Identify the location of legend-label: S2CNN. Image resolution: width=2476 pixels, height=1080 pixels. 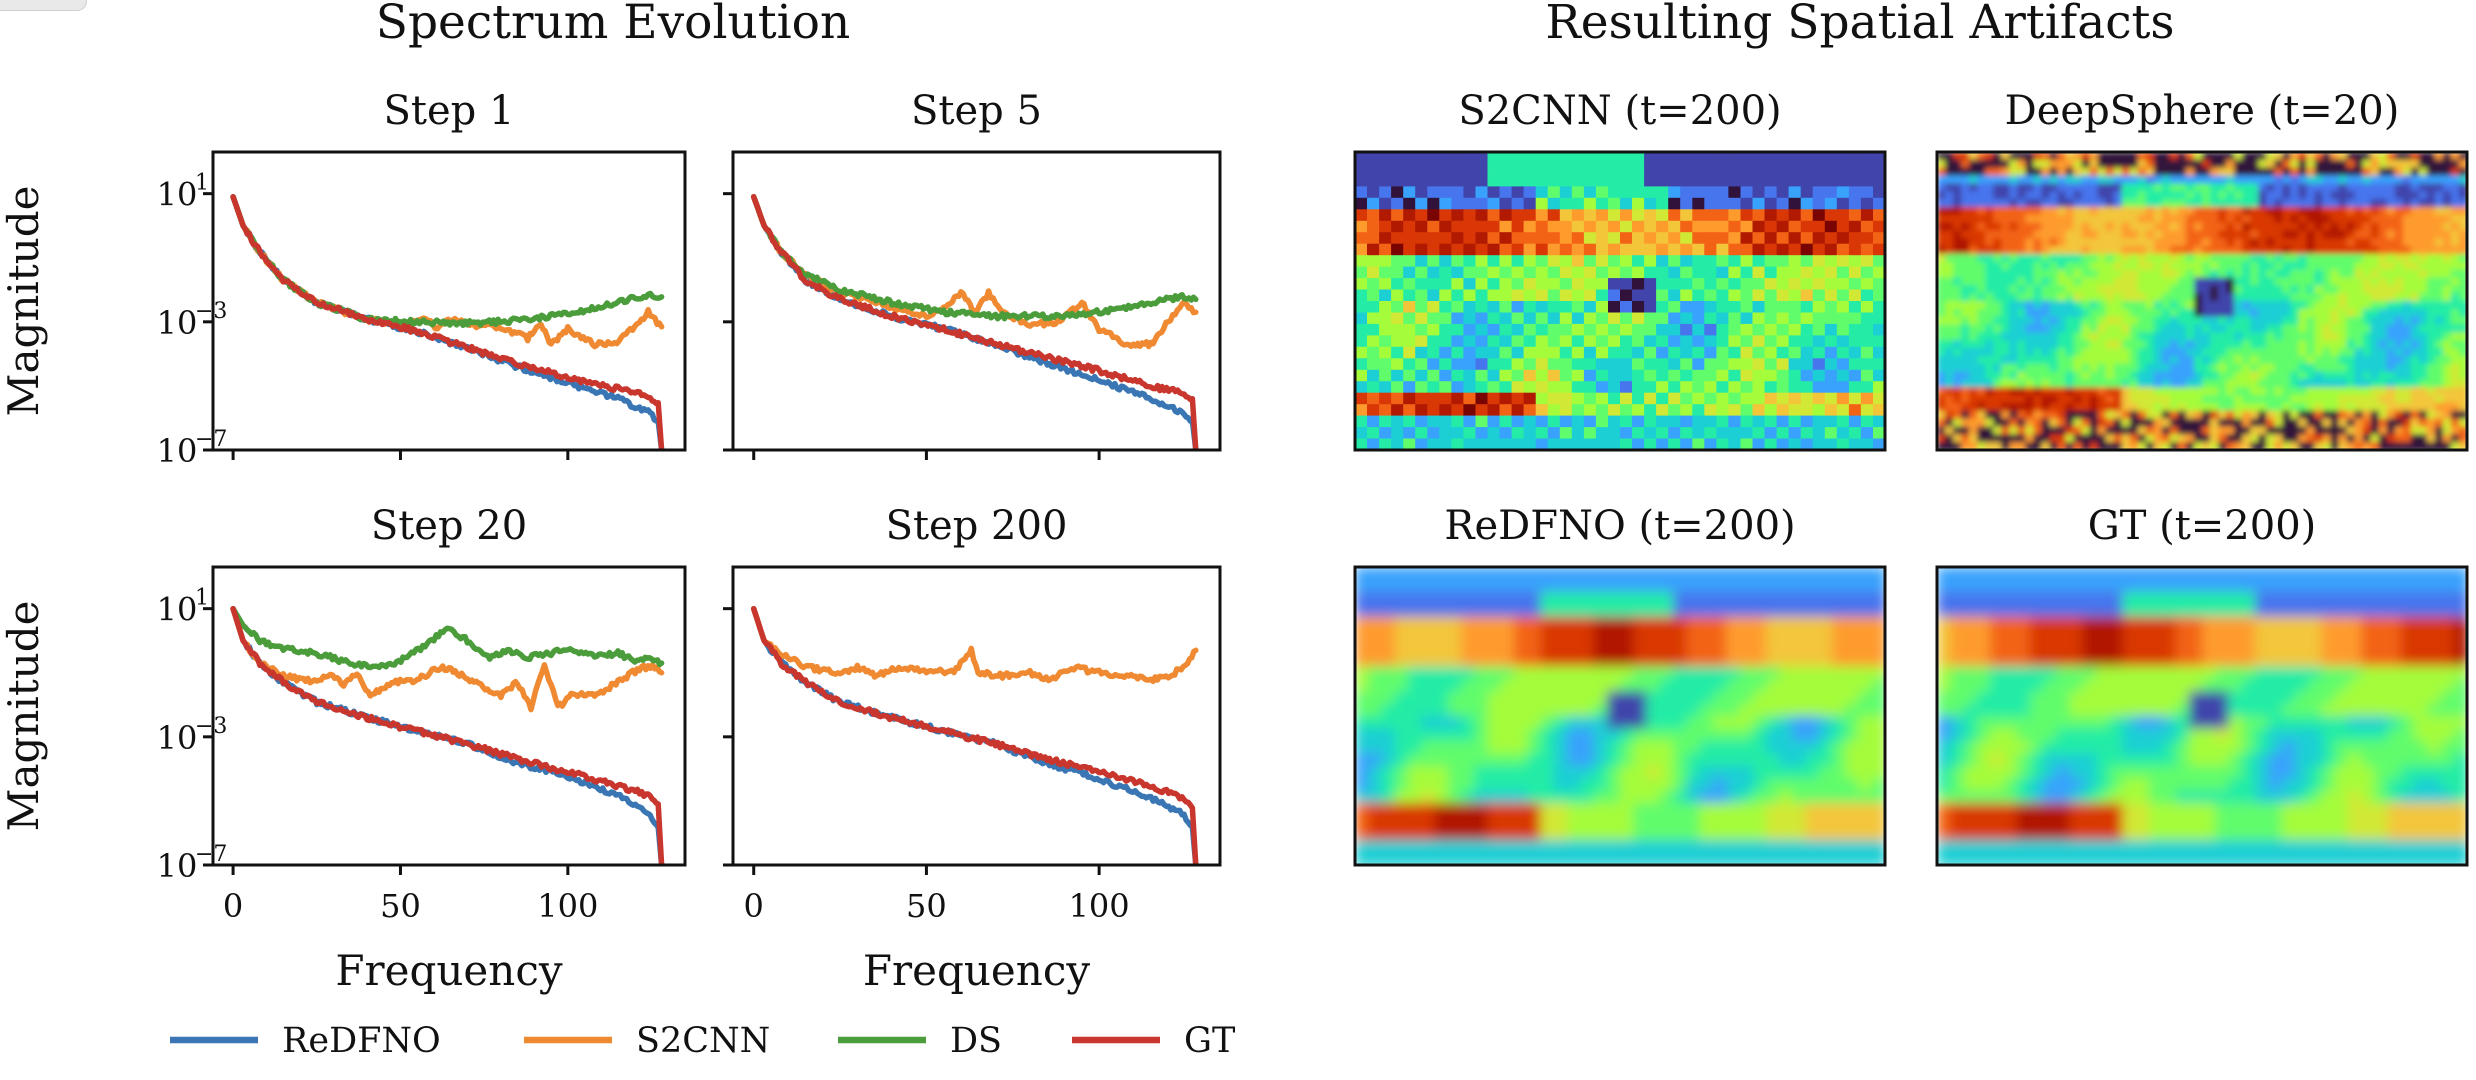
(703, 1041).